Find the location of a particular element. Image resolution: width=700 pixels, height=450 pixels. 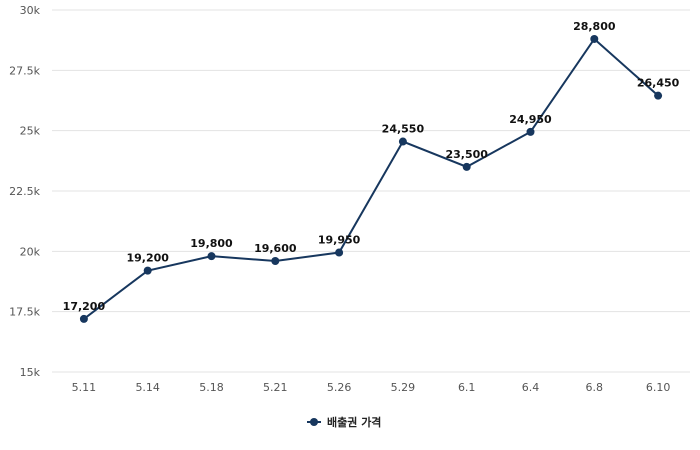

legend: 배출권 가격 is located at coordinates (344, 422).